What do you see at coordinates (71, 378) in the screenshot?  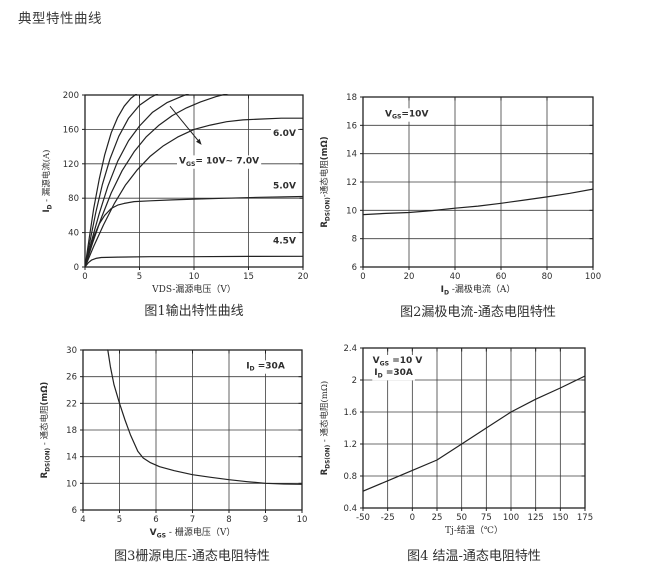 I see `y-tick-label: 26` at bounding box center [71, 378].